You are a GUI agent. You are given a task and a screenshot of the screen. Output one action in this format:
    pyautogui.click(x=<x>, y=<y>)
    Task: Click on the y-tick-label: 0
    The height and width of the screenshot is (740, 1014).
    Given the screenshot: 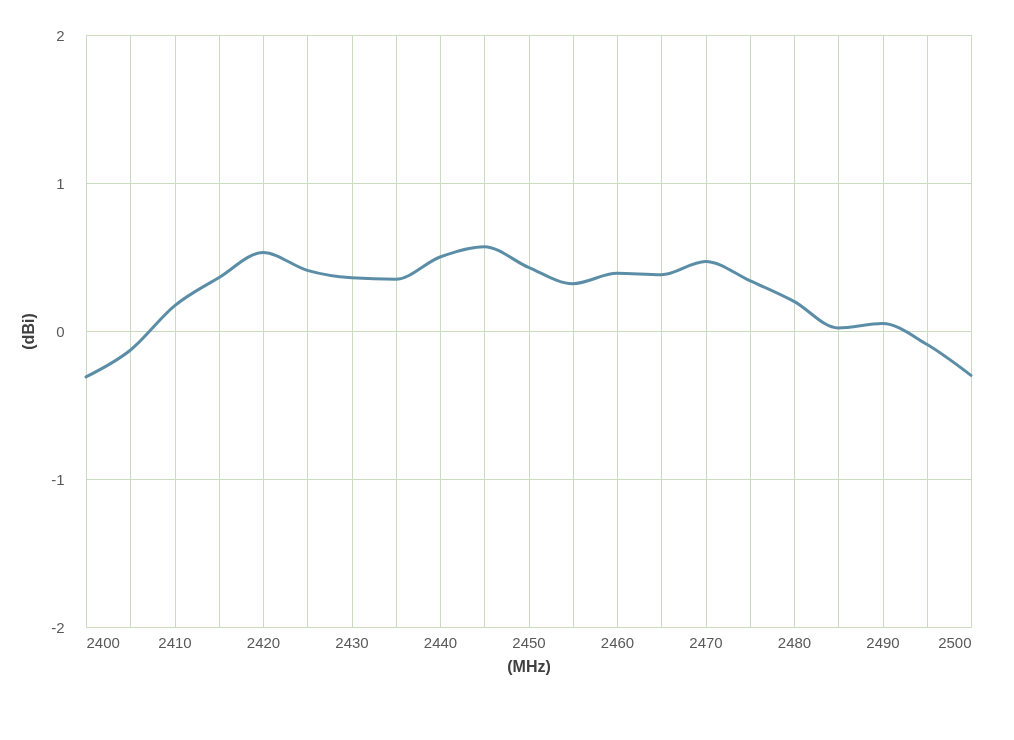 What is the action you would take?
    pyautogui.click(x=60, y=331)
    